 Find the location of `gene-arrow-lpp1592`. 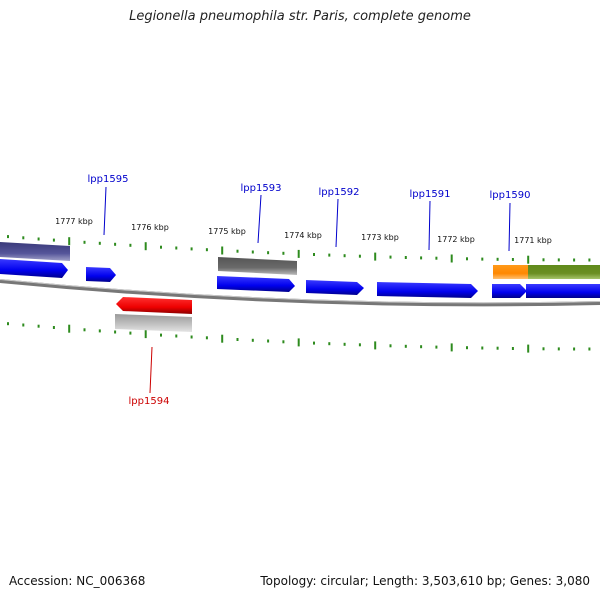

gene-arrow-lpp1592 is located at coordinates (335, 287).